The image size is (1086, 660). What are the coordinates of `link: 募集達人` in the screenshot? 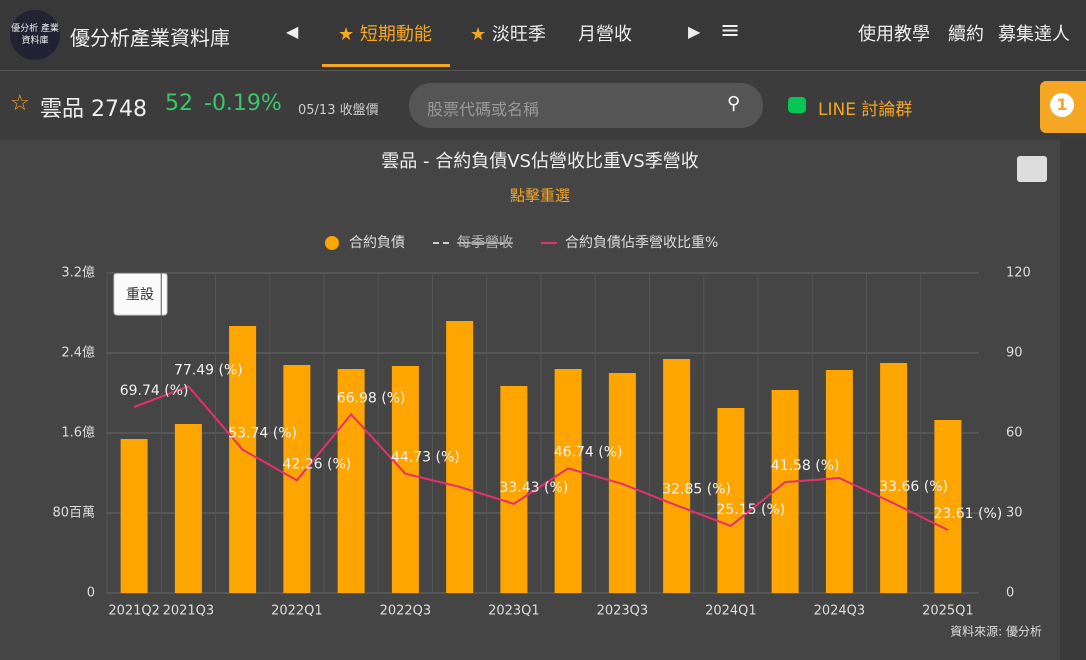 It's located at (1034, 34).